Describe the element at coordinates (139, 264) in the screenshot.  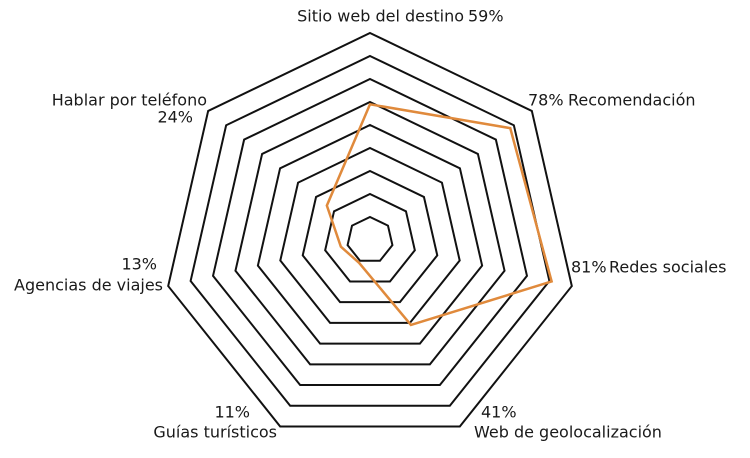
I see `value-label: 13%` at that location.